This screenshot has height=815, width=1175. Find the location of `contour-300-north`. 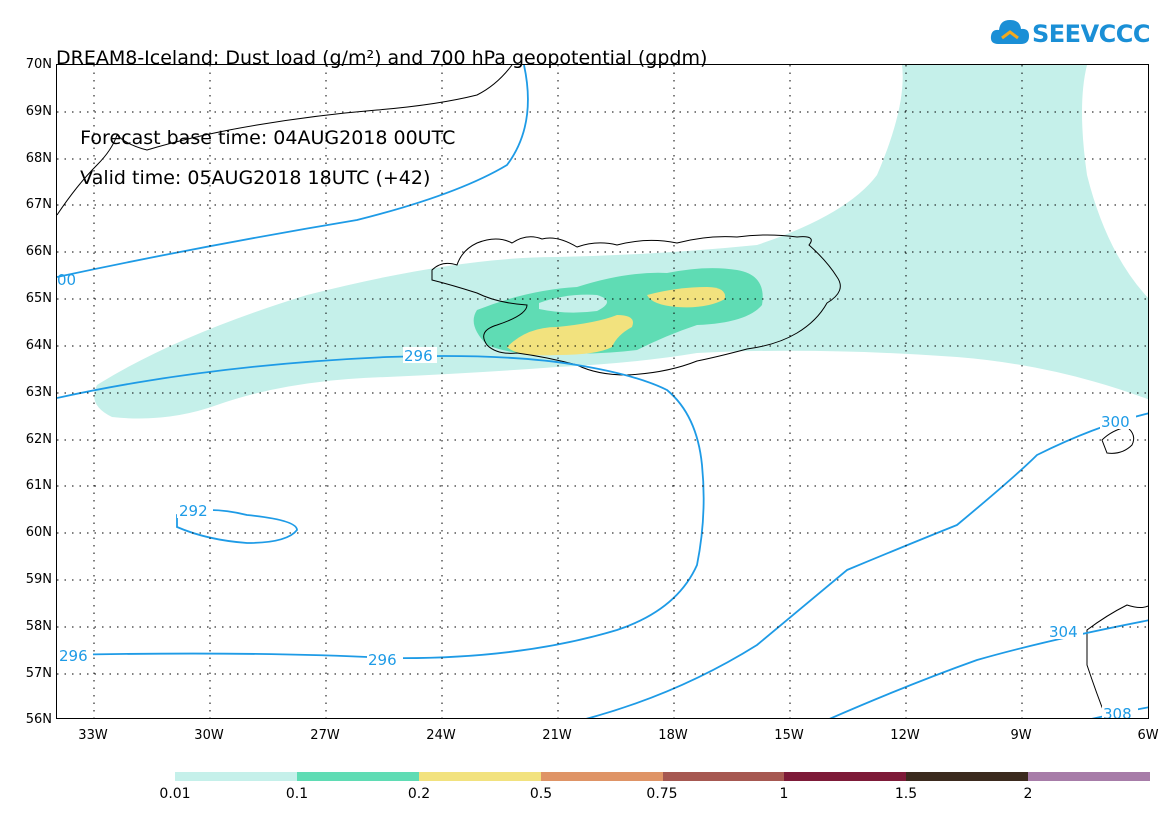

contour-300-north is located at coordinates (293, 171).